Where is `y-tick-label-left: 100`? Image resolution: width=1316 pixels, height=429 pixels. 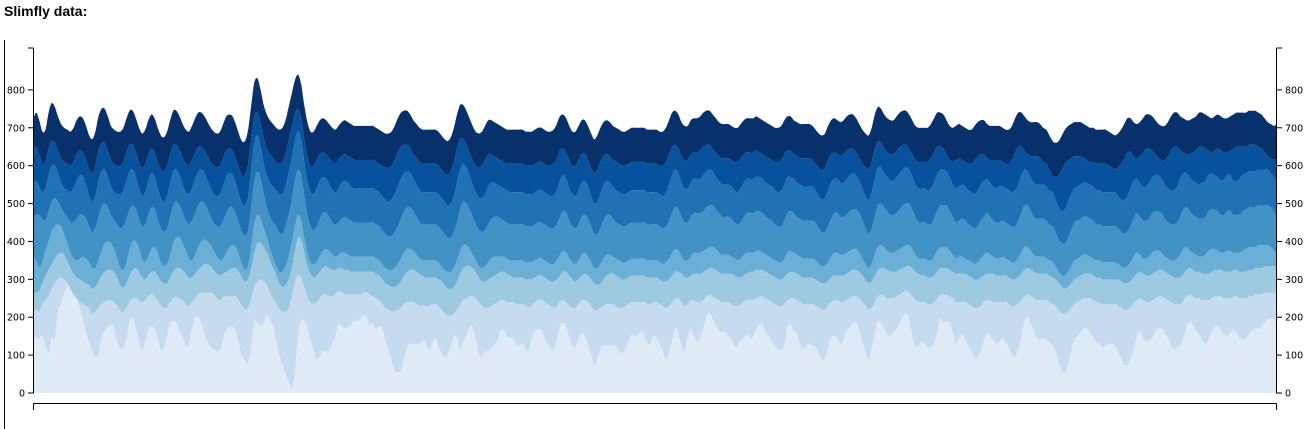 y-tick-label-left: 100 is located at coordinates (16, 356).